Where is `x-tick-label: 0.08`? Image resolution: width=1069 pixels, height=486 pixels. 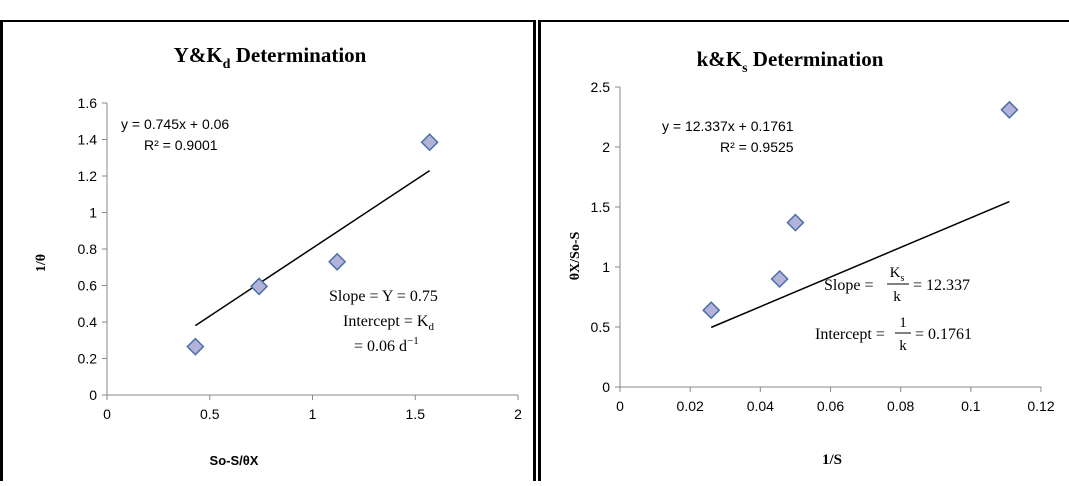 x-tick-label: 0.08 is located at coordinates (900, 406).